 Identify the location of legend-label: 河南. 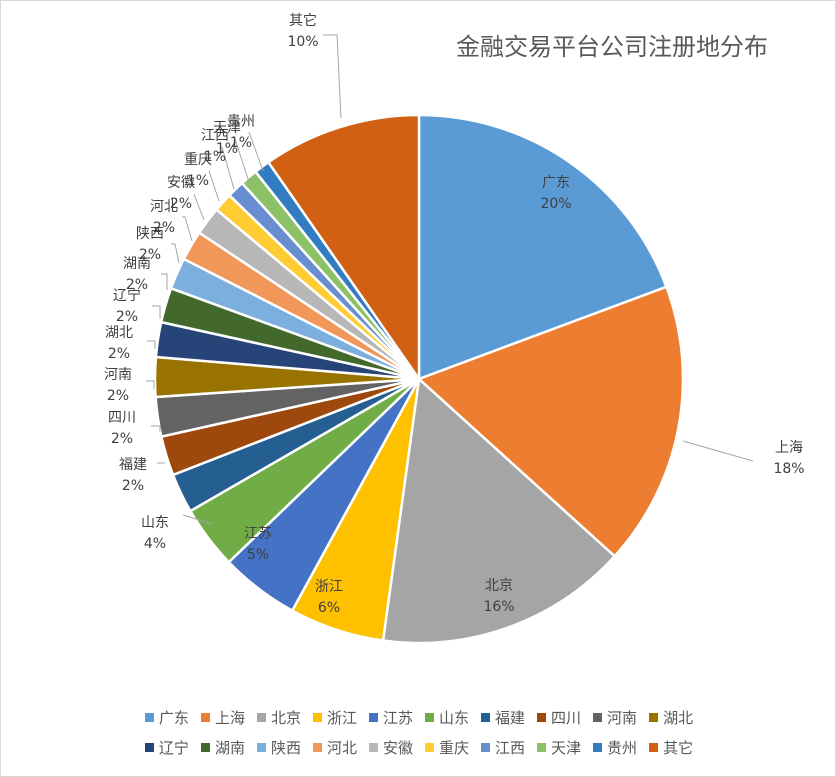
(622, 718).